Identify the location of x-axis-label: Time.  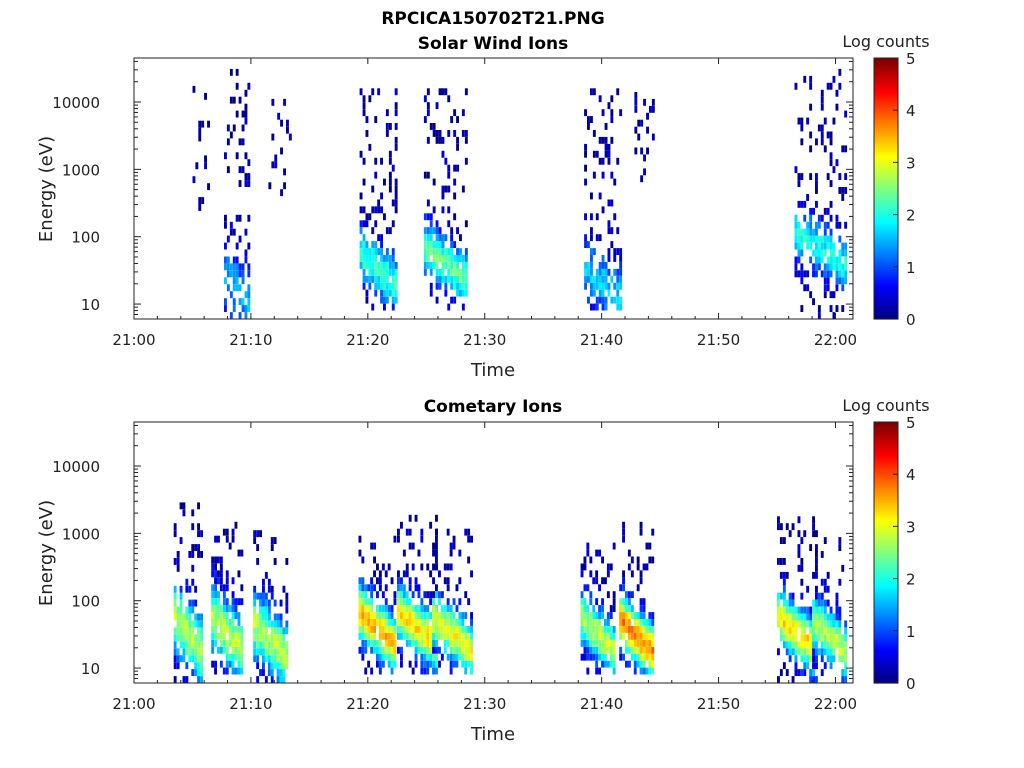
(492, 734).